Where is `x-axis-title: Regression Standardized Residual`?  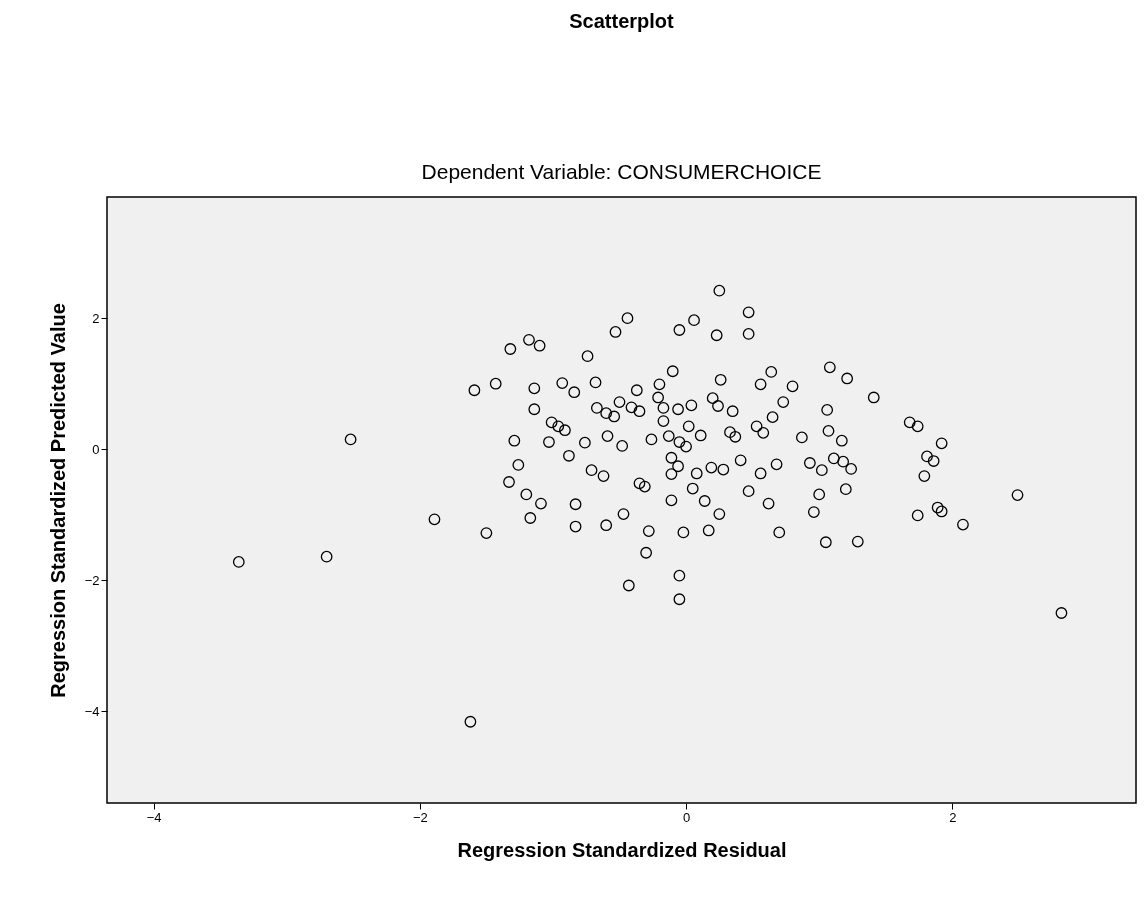 x-axis-title: Regression Standardized Residual is located at coordinates (622, 849).